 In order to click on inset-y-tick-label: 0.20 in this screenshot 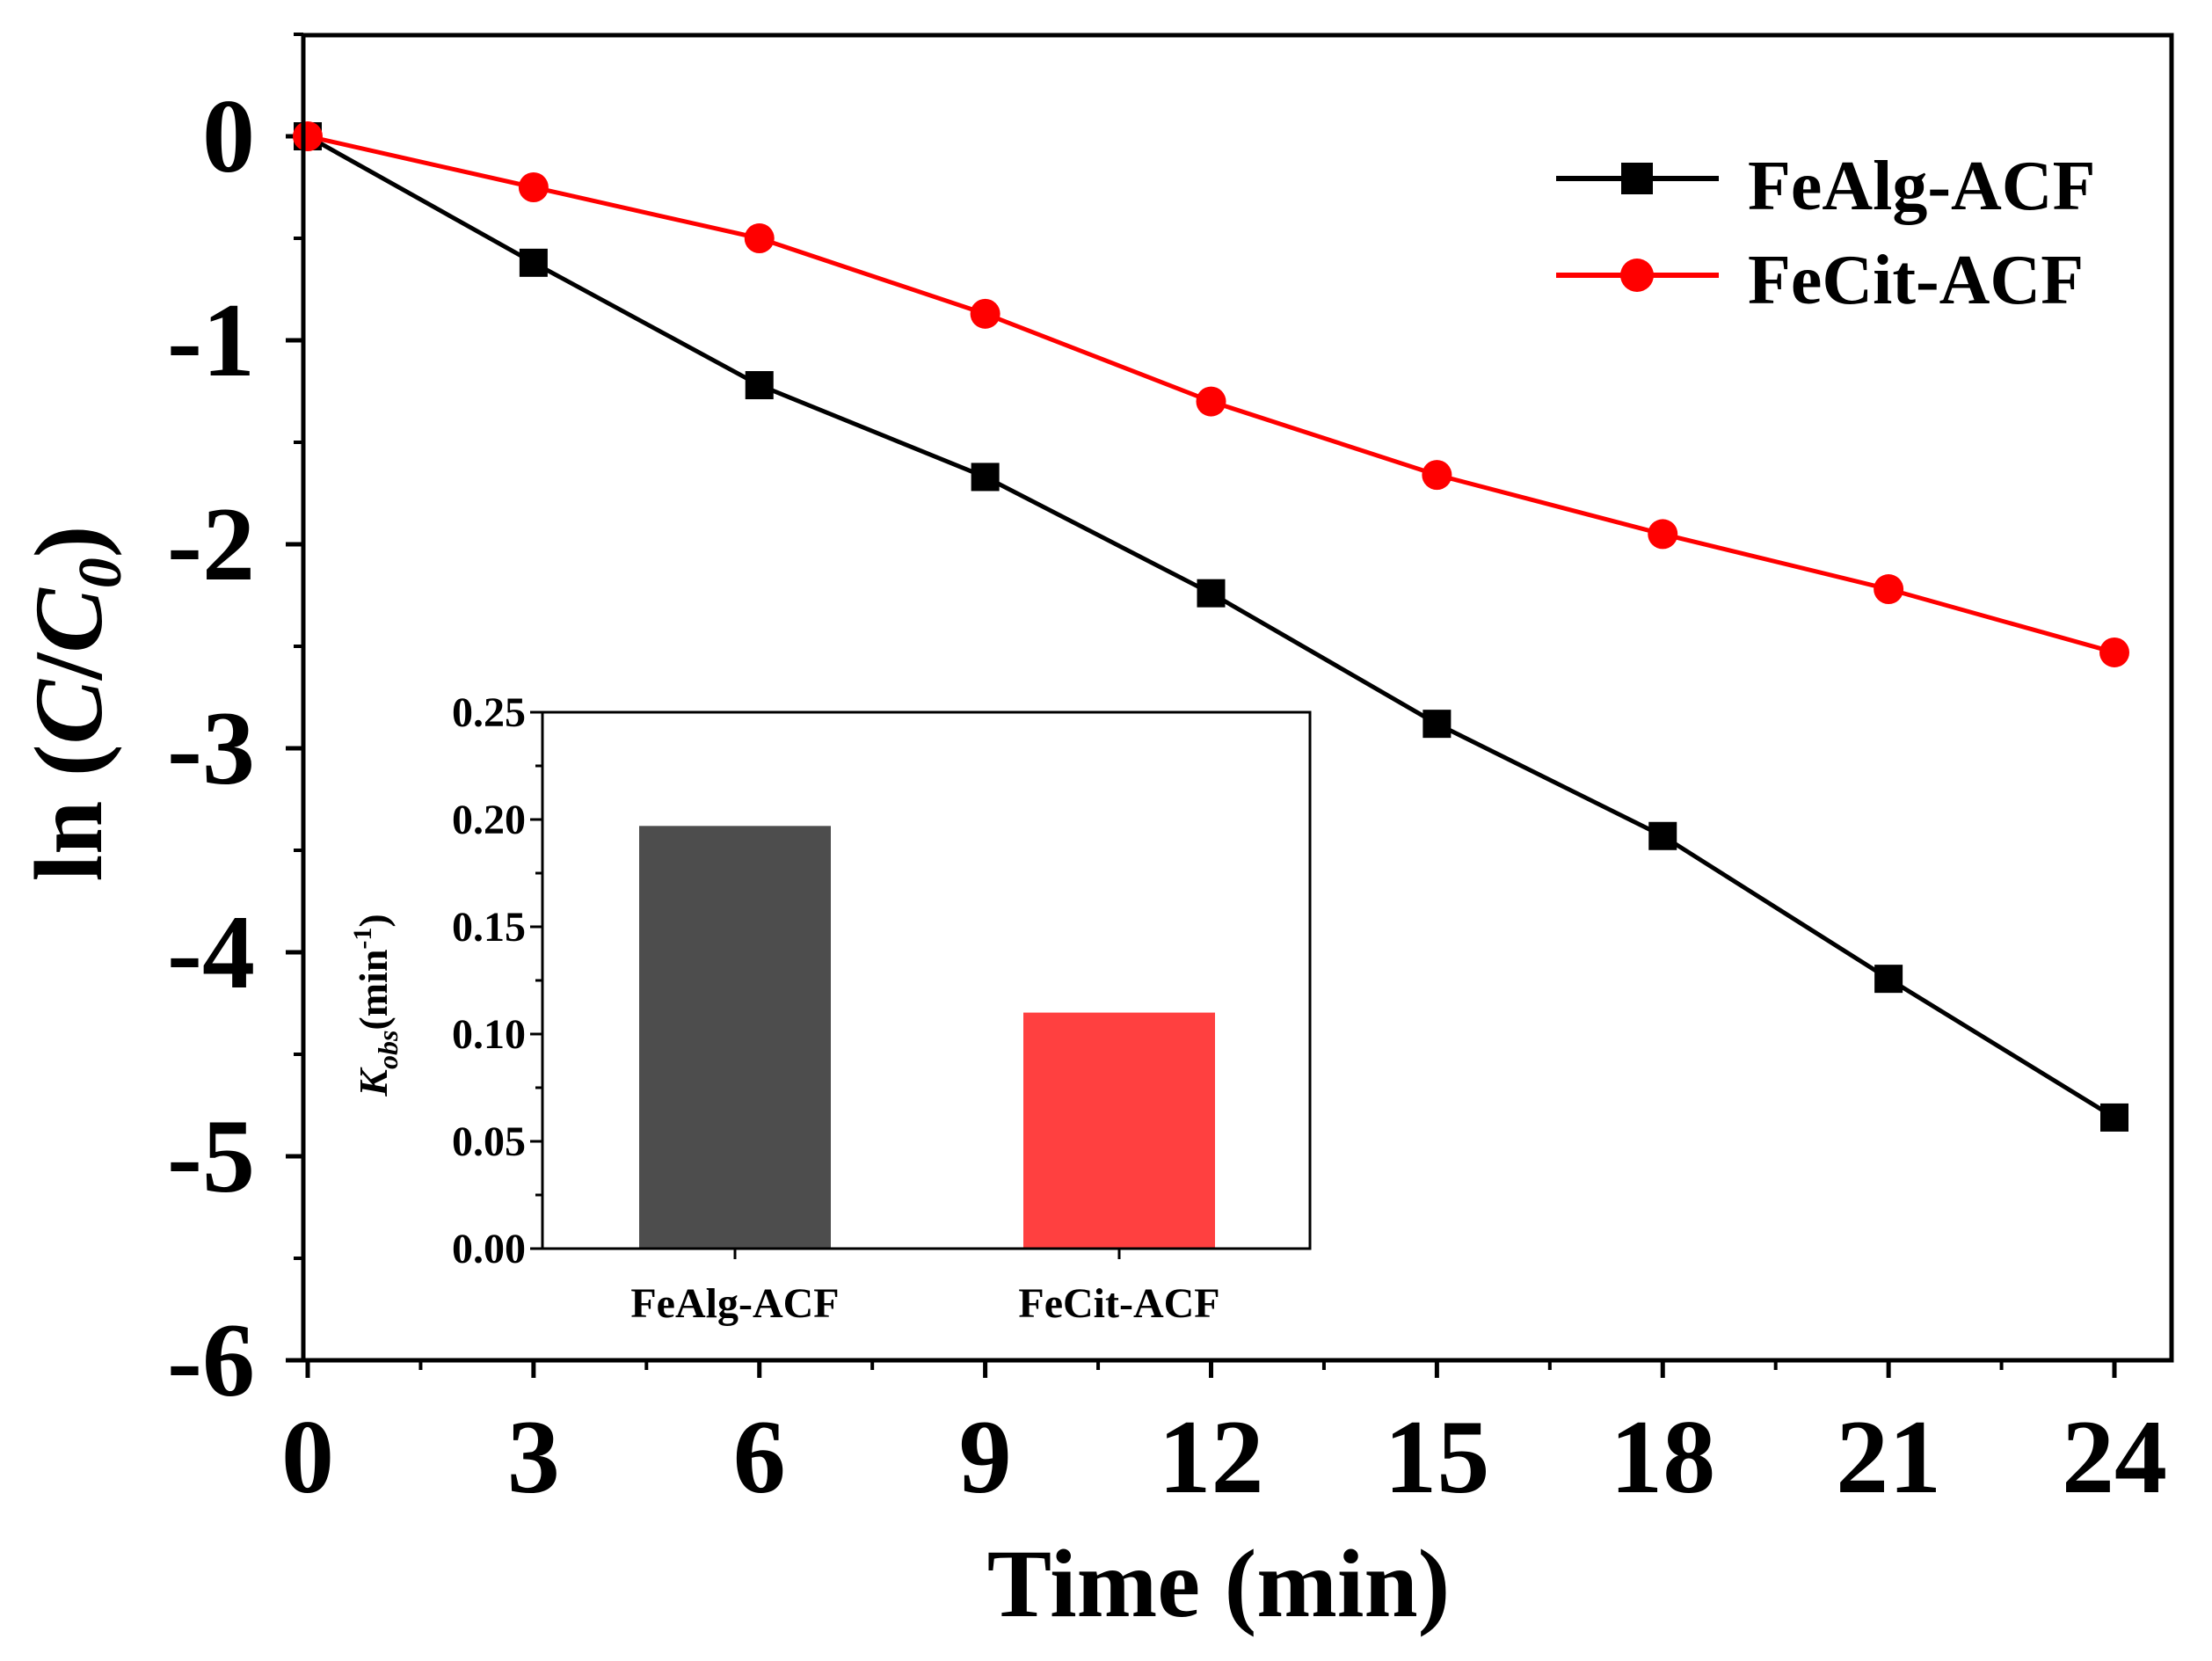, I will do `click(489, 820)`.